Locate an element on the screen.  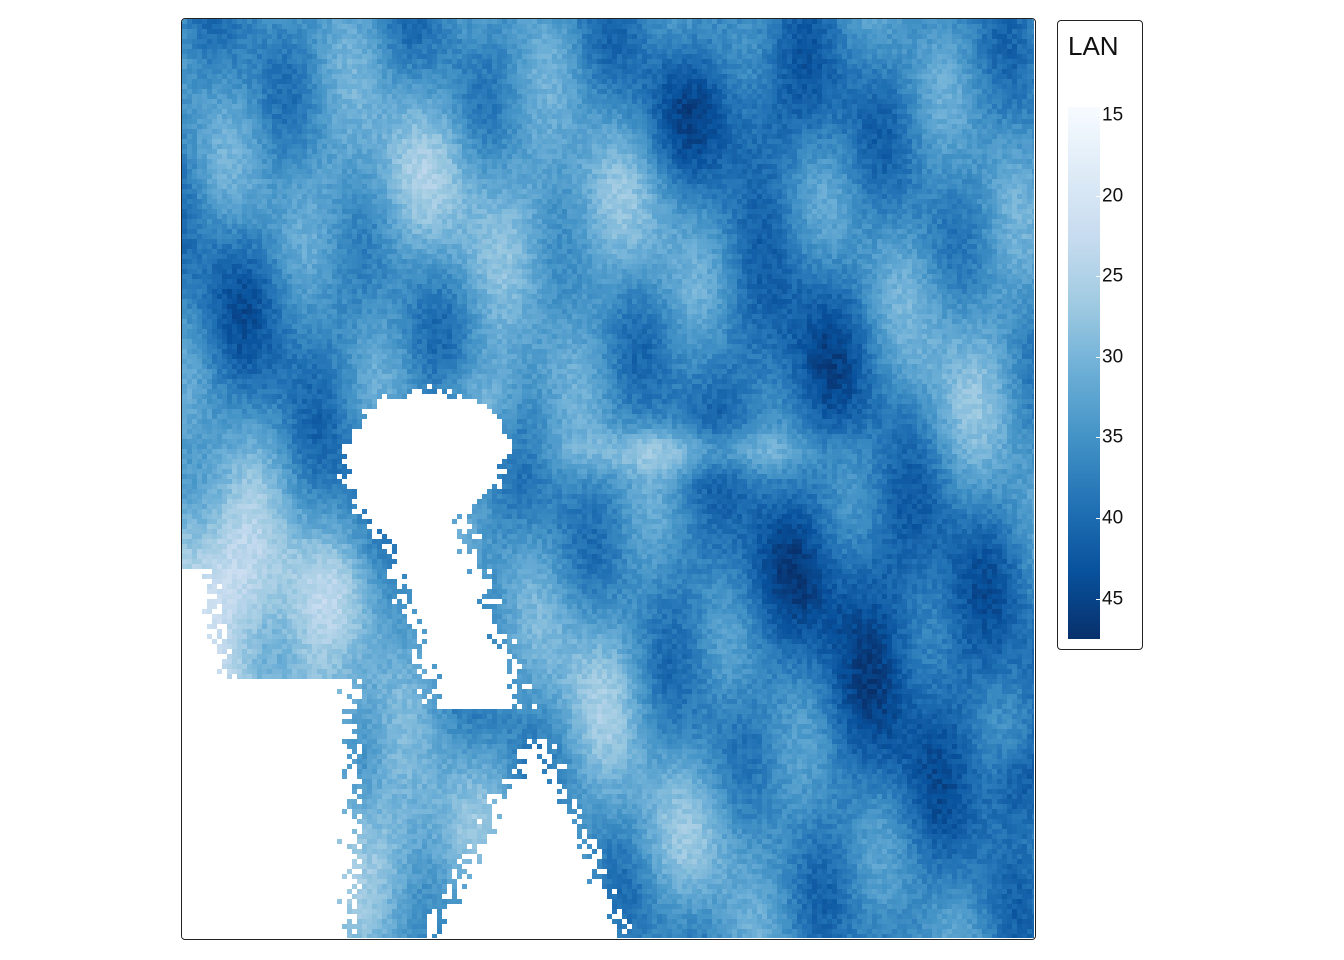
legend-tick-label: 30 is located at coordinates (1113, 357).